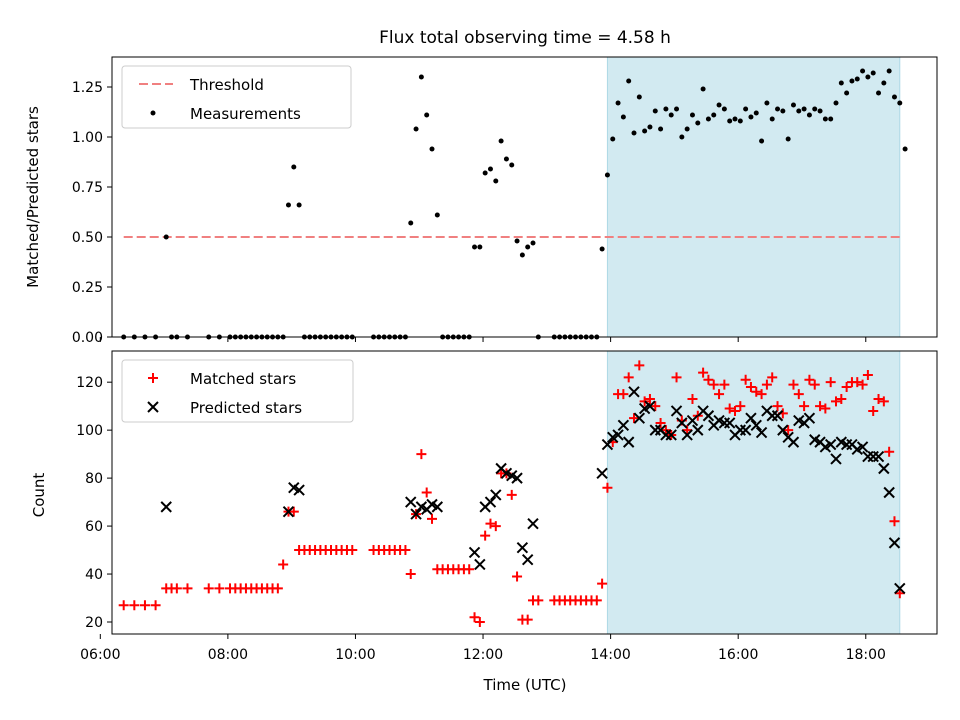 The width and height of the screenshot is (960, 720). Describe the element at coordinates (483, 648) in the screenshot. I see `count-x-axis: 06:00 08:00 10:00 12:00 14:00 16:00 18:00` at that location.